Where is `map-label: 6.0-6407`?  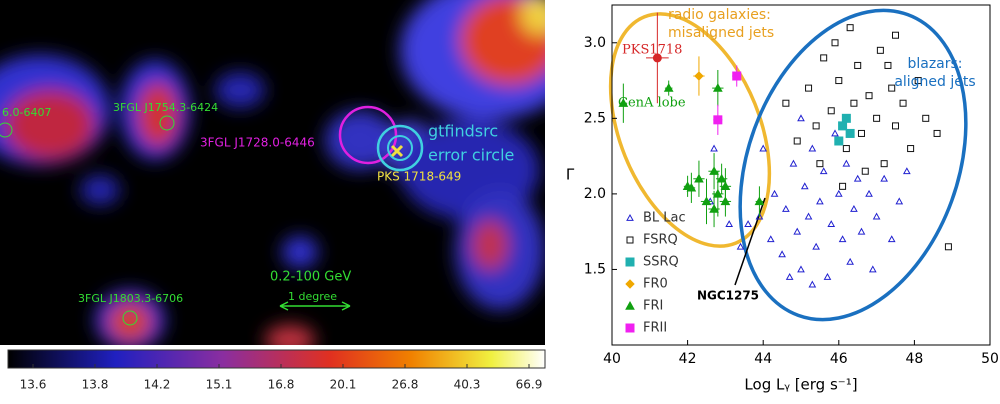
map-label: 6.0-6407 is located at coordinates (26, 112).